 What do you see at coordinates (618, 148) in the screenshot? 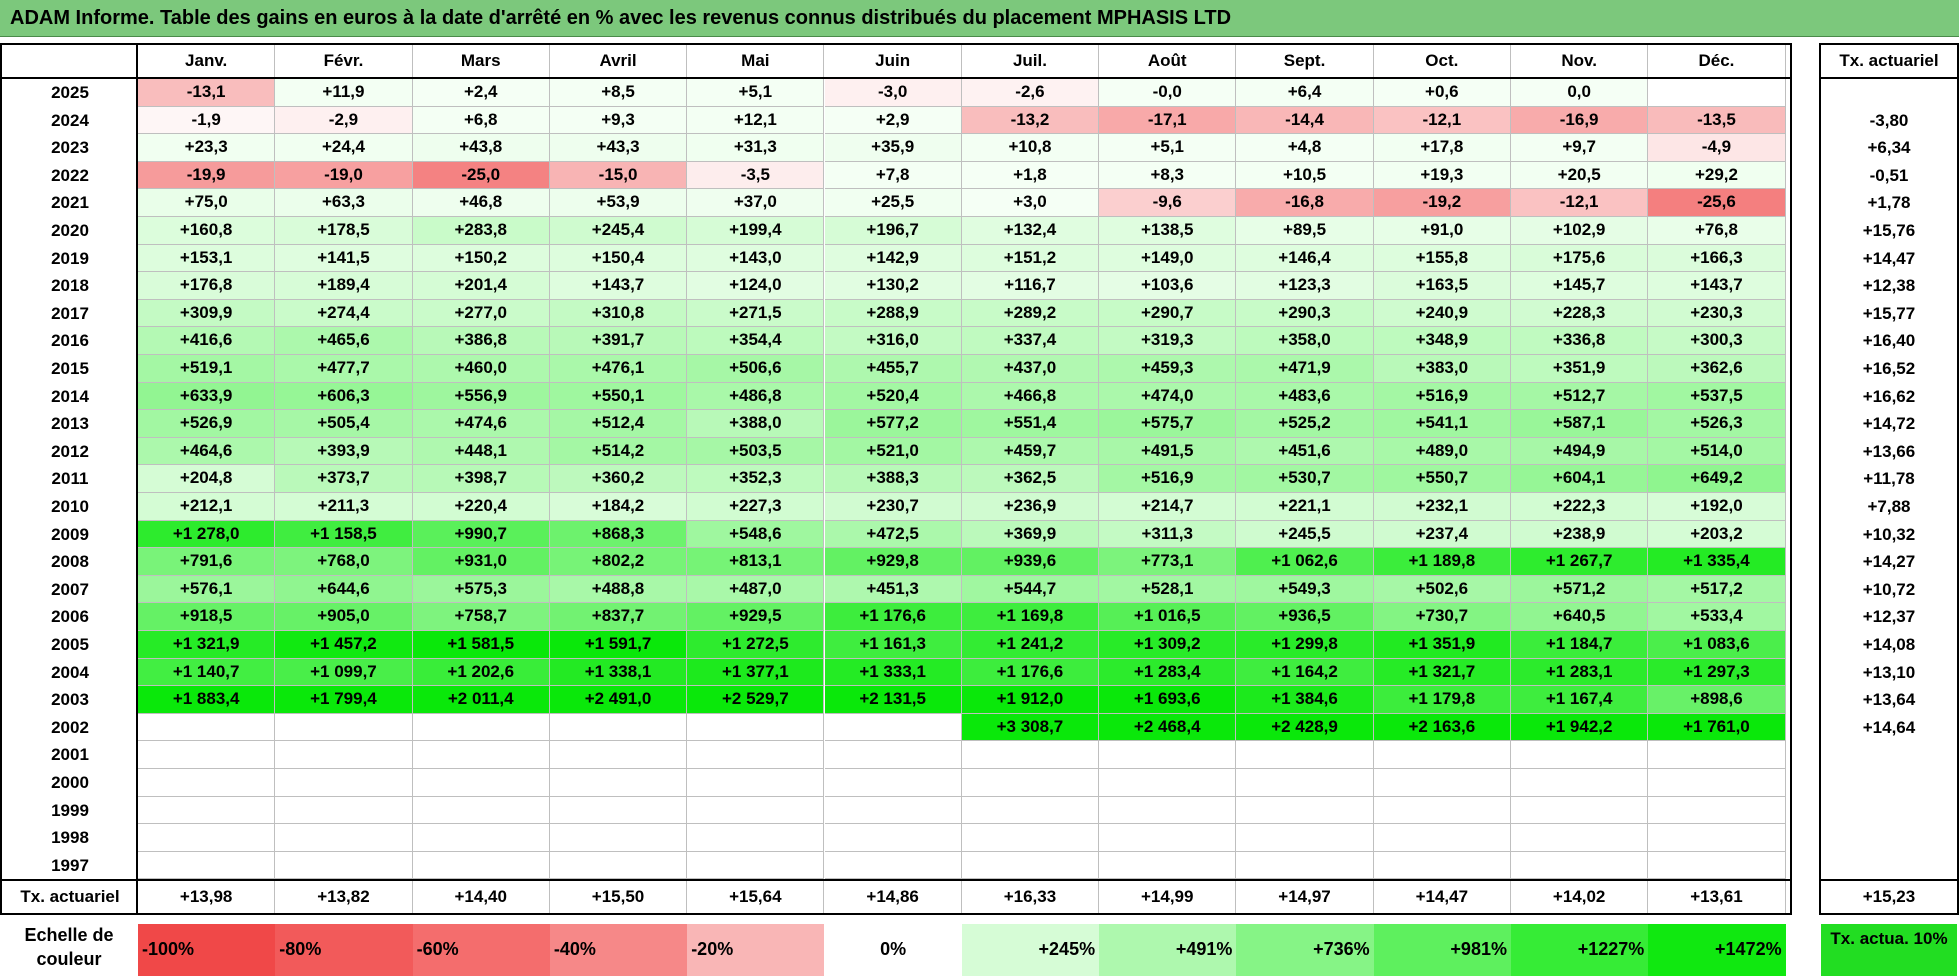
I see `table-cell: +43,3` at bounding box center [618, 148].